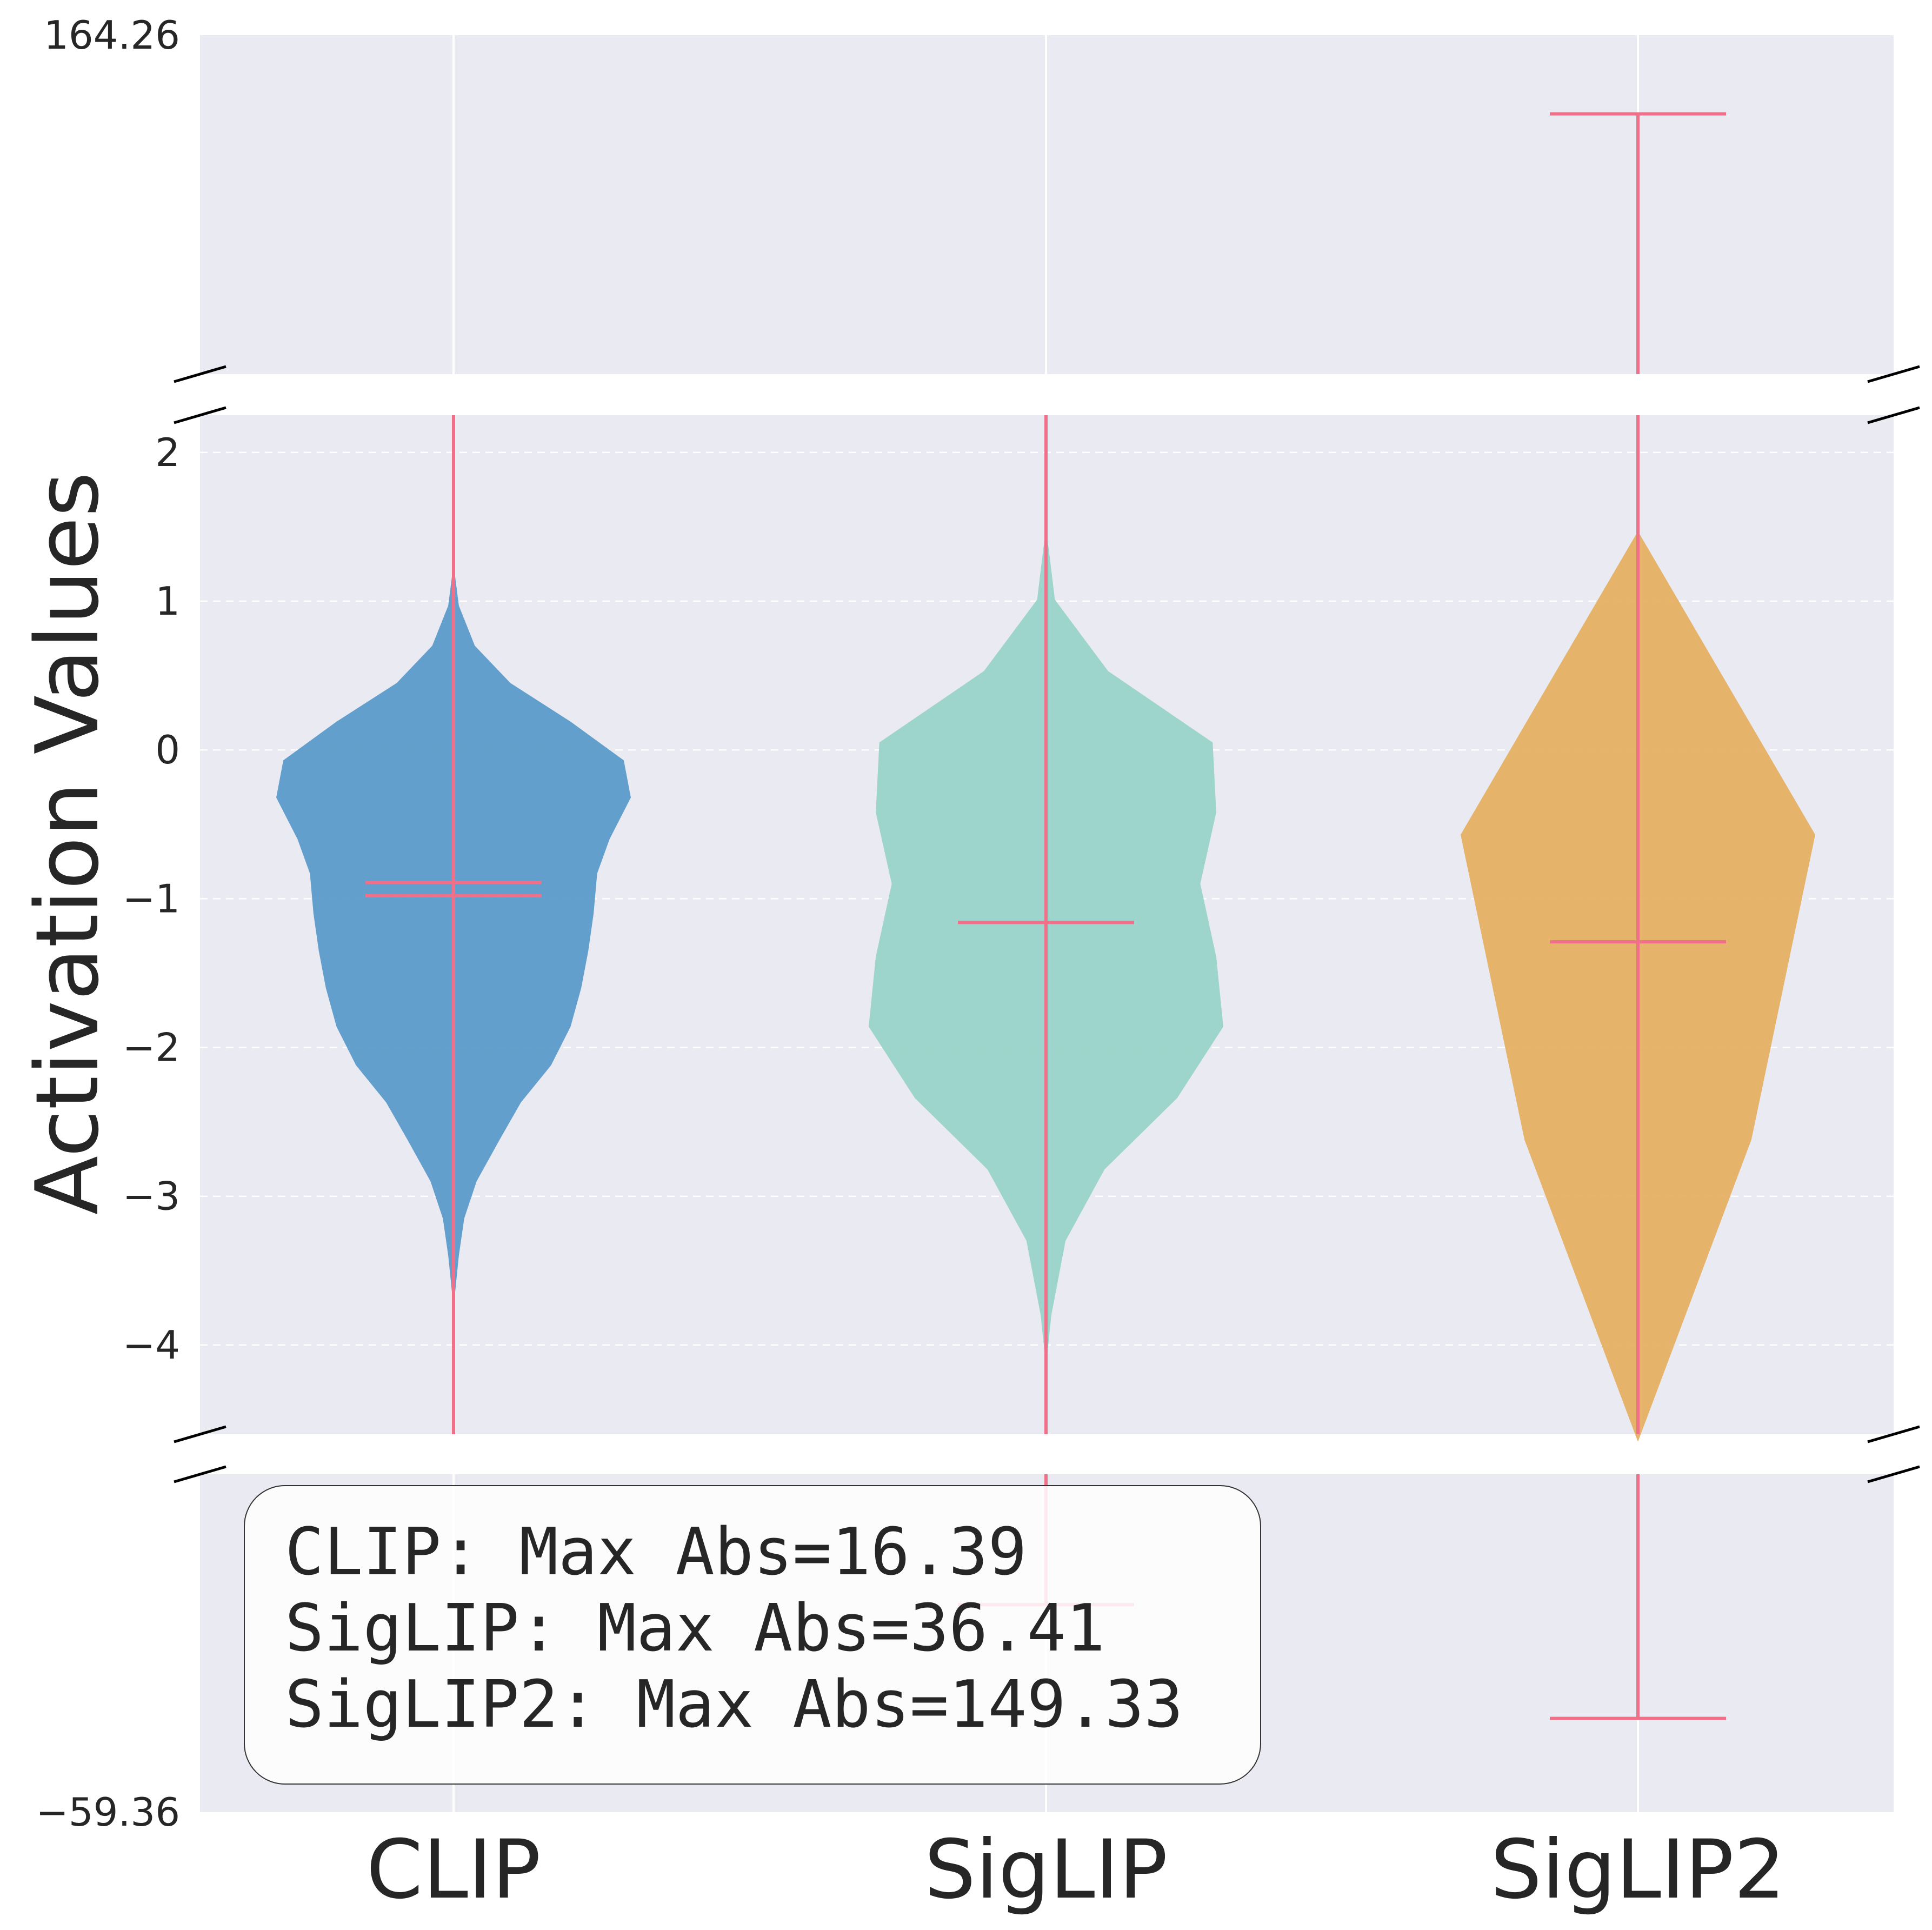 The height and width of the screenshot is (1930, 1932). Describe the element at coordinates (108, 1812) in the screenshot. I see `y-tick-bottom-extreme: −59.36` at that location.